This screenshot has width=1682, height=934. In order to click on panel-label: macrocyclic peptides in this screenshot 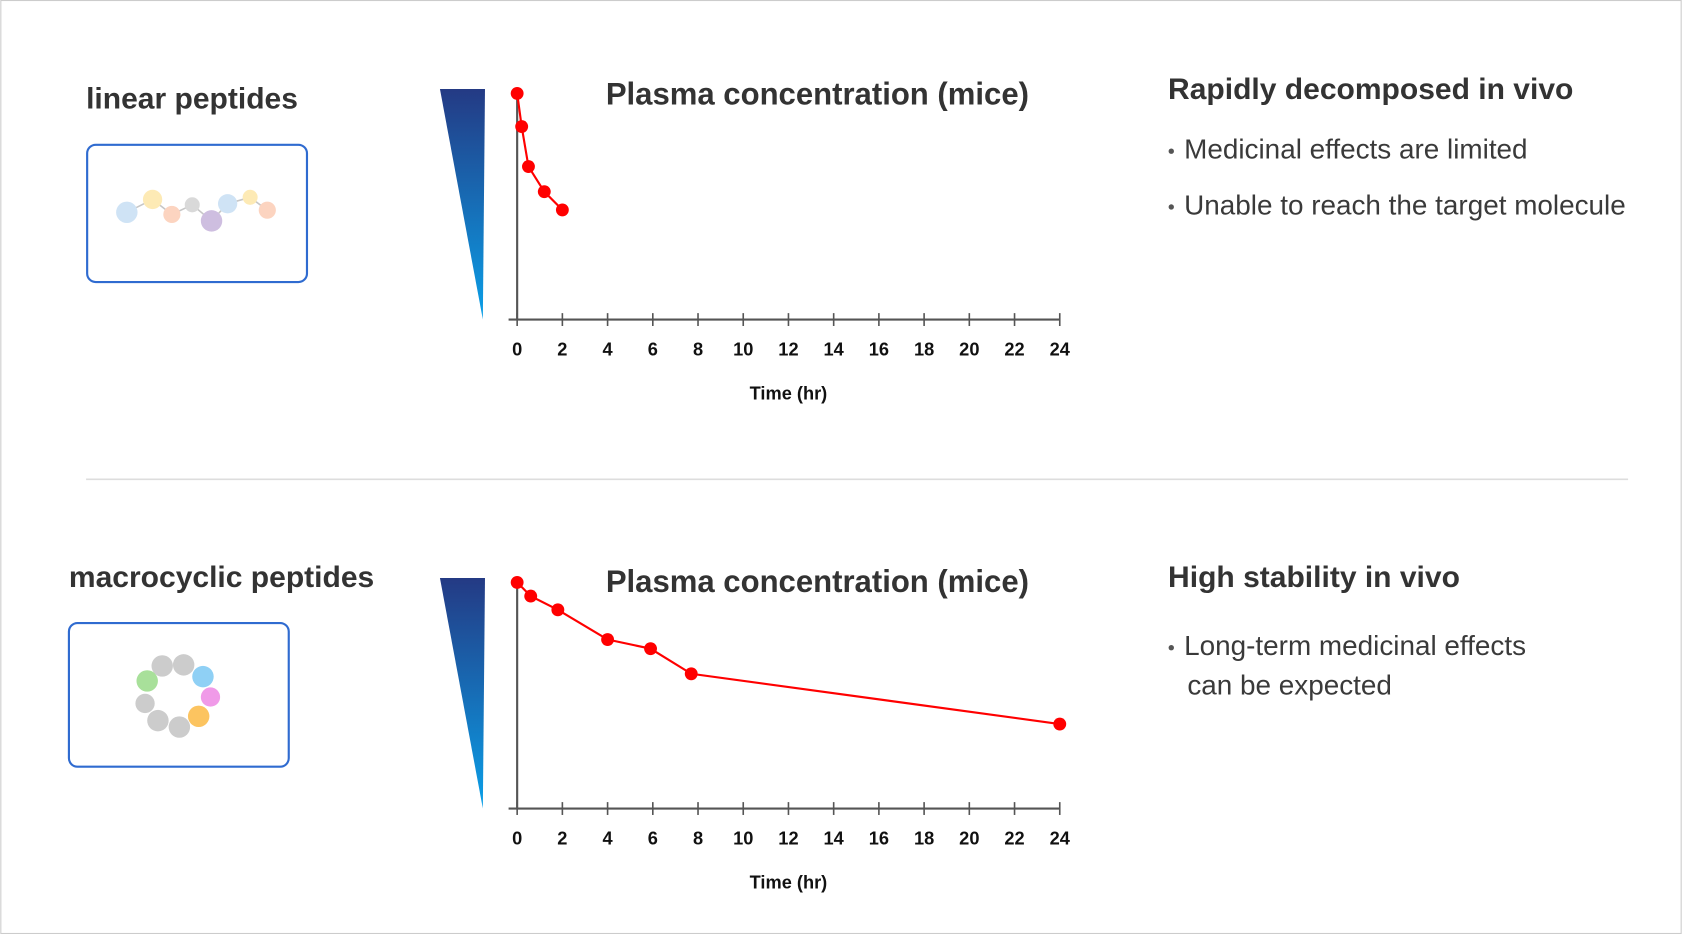, I will do `click(221, 577)`.